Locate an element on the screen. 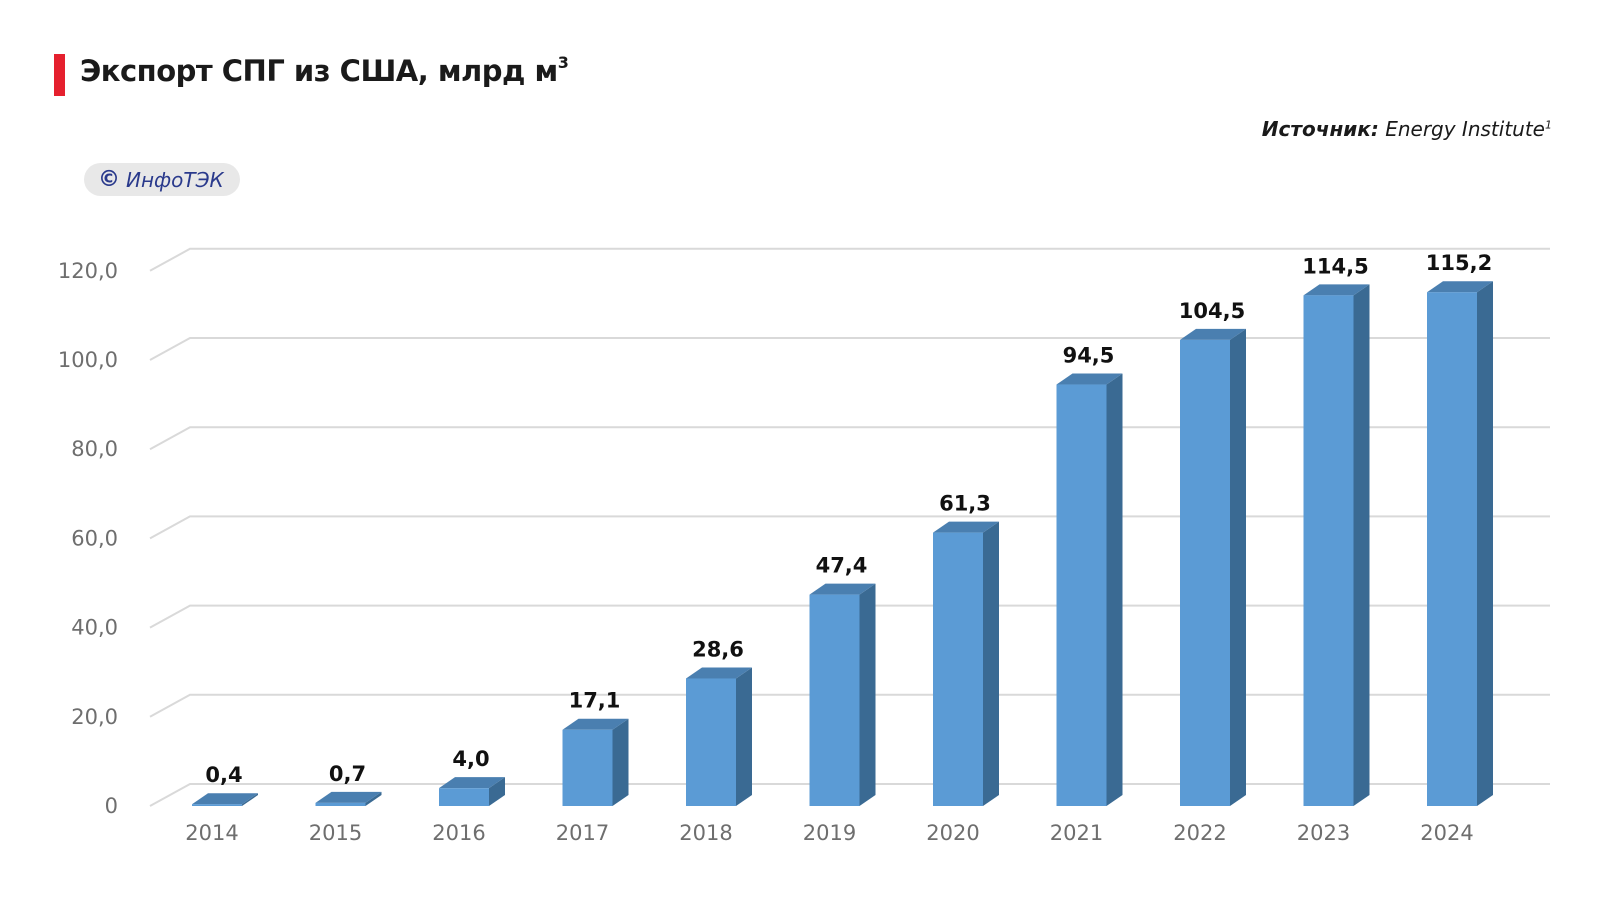 The width and height of the screenshot is (1600, 900). source-label: Источник: is located at coordinates (1320, 129).